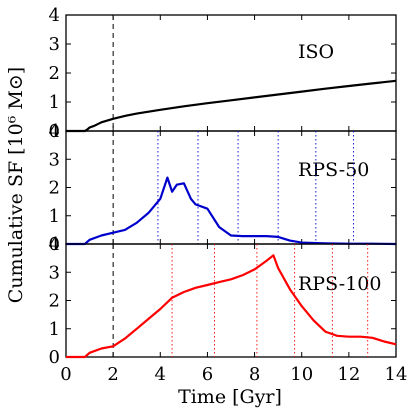  I want to click on y-axis-label: Cumulative SF [10⁶ M⊙], so click(16, 185).